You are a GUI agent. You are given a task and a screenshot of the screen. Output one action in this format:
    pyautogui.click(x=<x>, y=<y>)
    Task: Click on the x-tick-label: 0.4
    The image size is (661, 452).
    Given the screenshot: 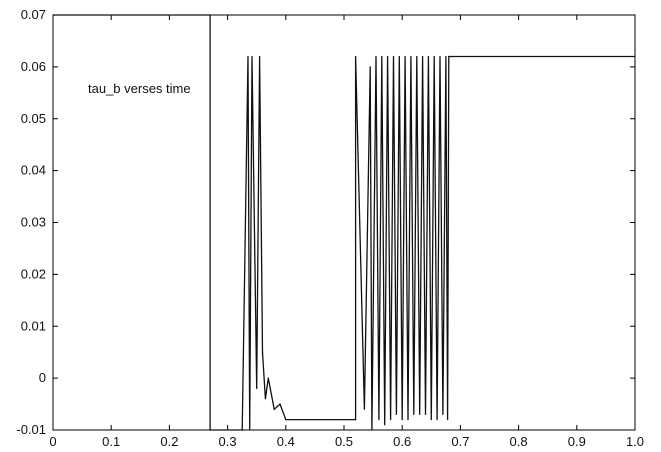 What is the action you would take?
    pyautogui.click(x=286, y=441)
    